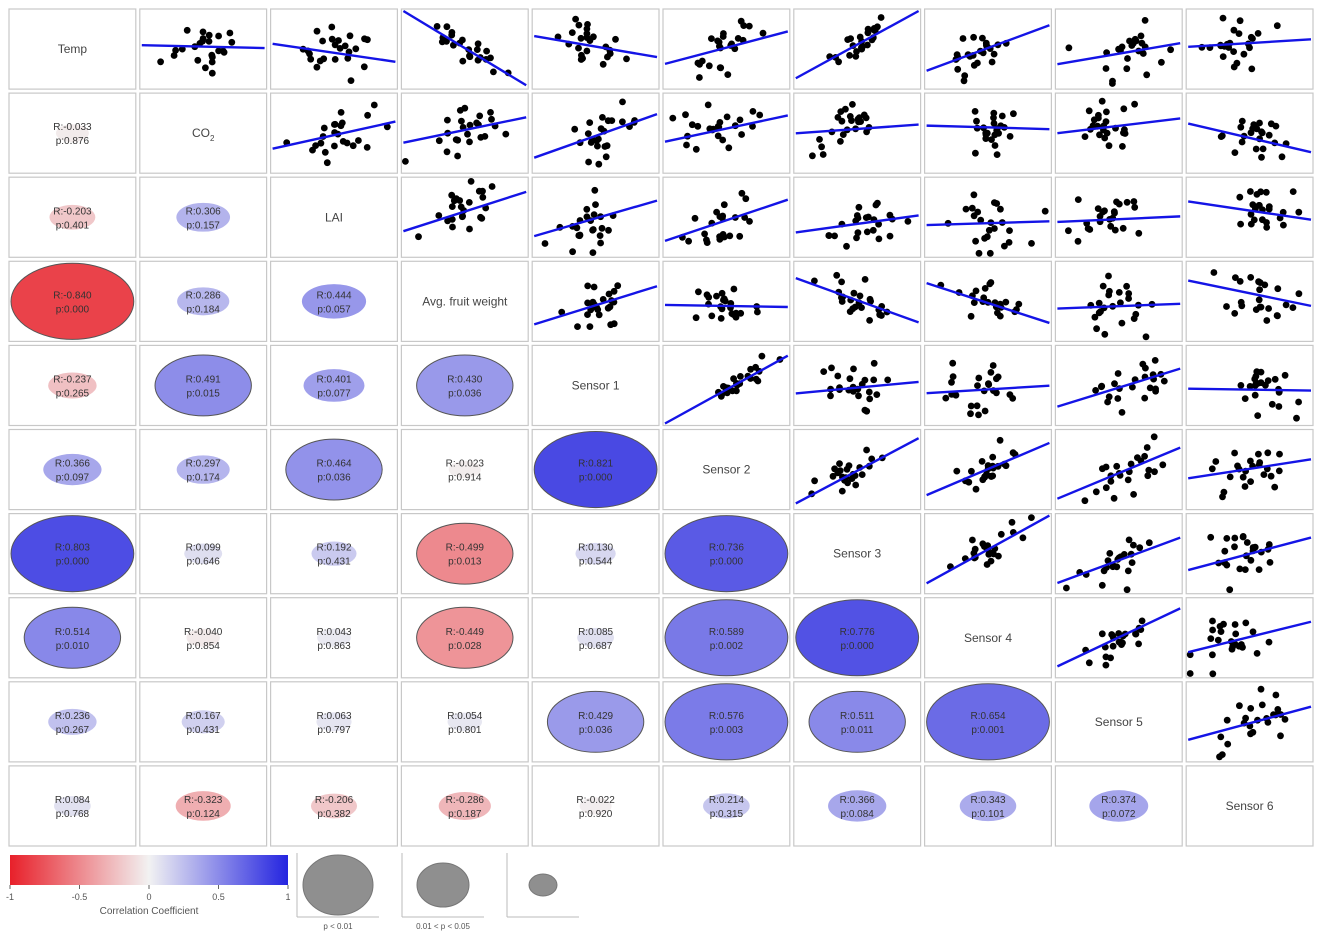 The width and height of the screenshot is (1320, 941). What do you see at coordinates (287, 897) in the screenshot?
I see `colorbar-tick-label: 1` at bounding box center [287, 897].